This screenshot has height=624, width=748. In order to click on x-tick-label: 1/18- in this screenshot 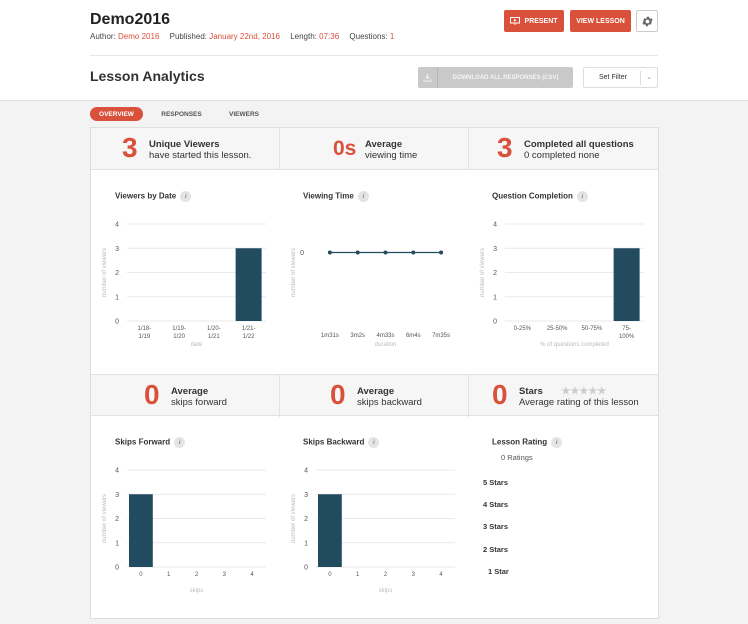, I will do `click(145, 329)`.